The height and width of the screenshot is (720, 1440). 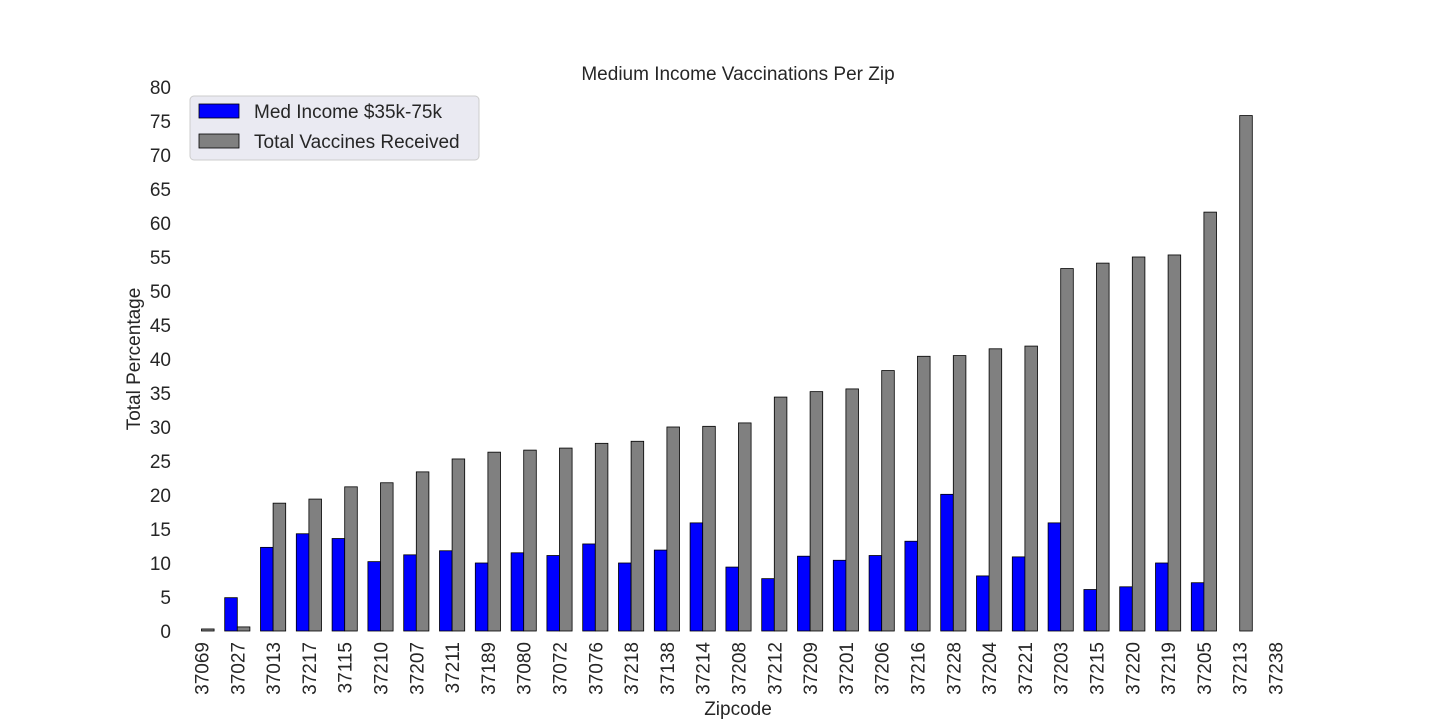 I want to click on x-tick-label: 37218, so click(x=632, y=668).